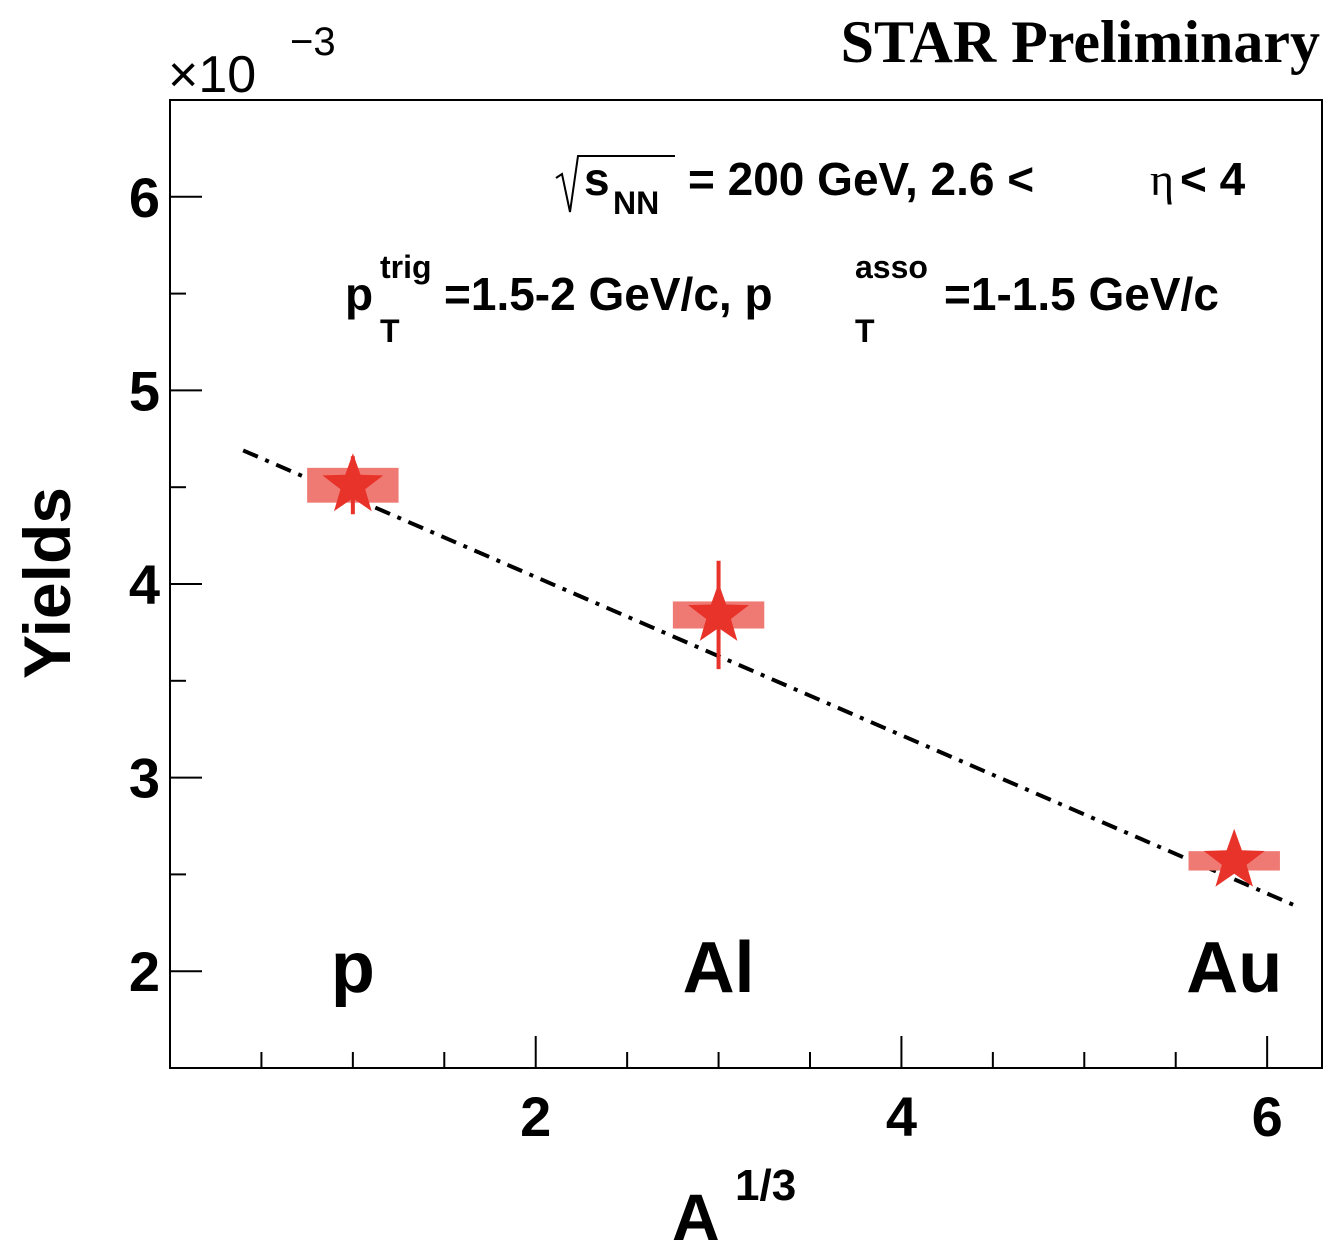  I want to click on y-tick-label: 4, so click(144, 584).